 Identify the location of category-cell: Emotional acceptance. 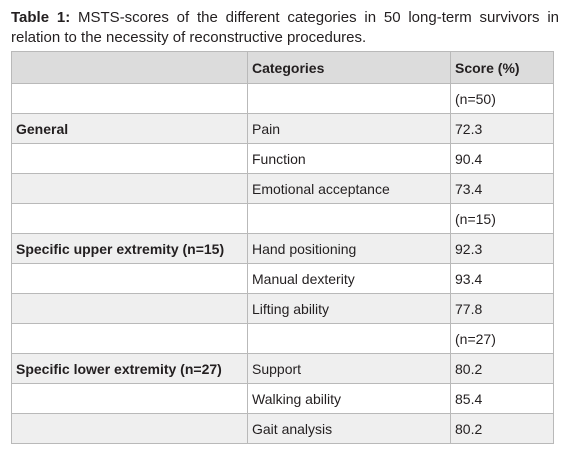
(349, 188).